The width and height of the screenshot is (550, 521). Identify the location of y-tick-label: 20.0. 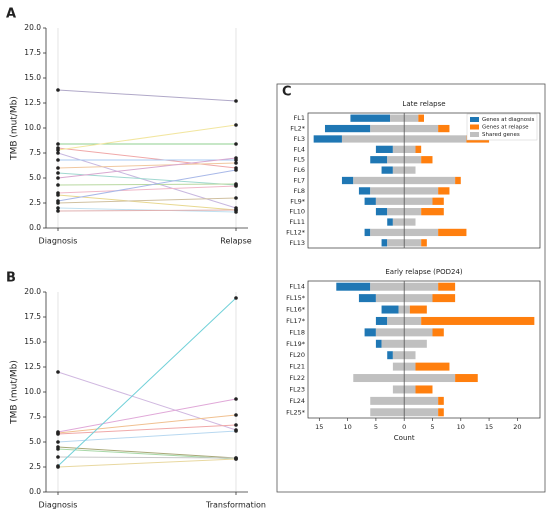
(32, 291).